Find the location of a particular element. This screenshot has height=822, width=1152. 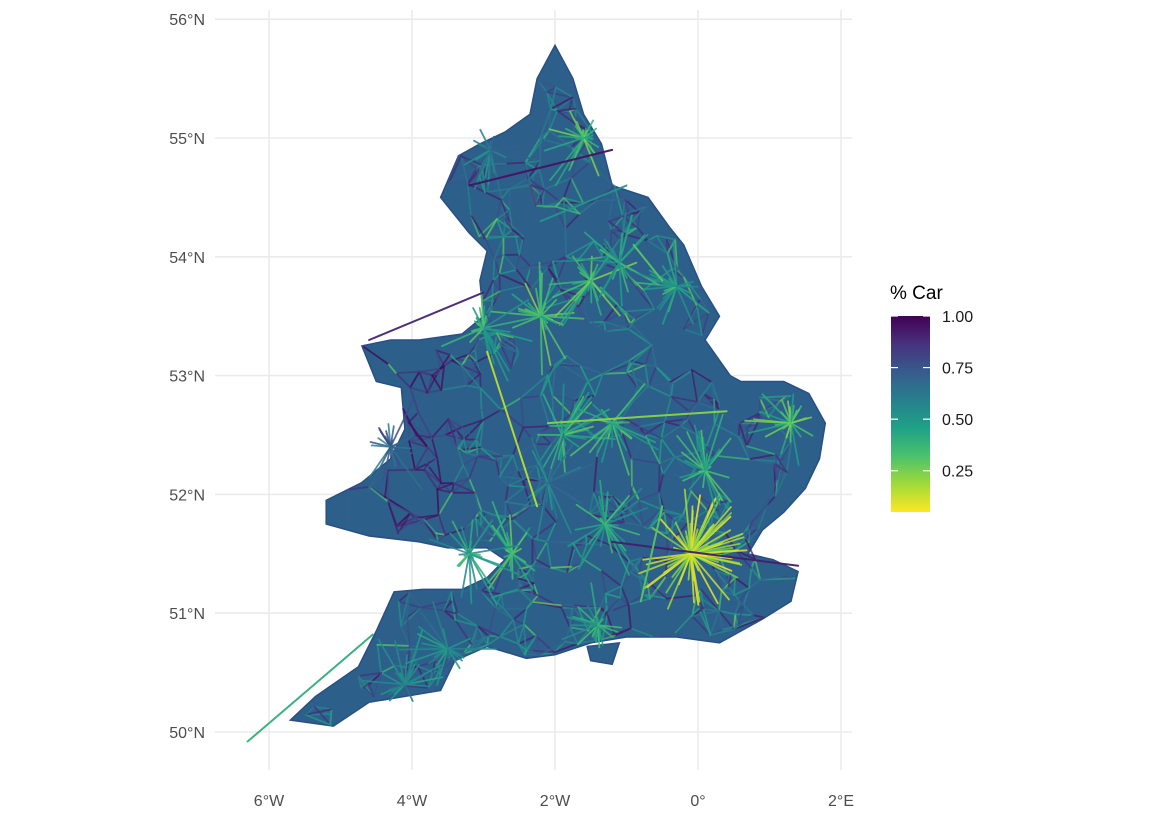

y-tick-label: 52°N is located at coordinates (187, 495).